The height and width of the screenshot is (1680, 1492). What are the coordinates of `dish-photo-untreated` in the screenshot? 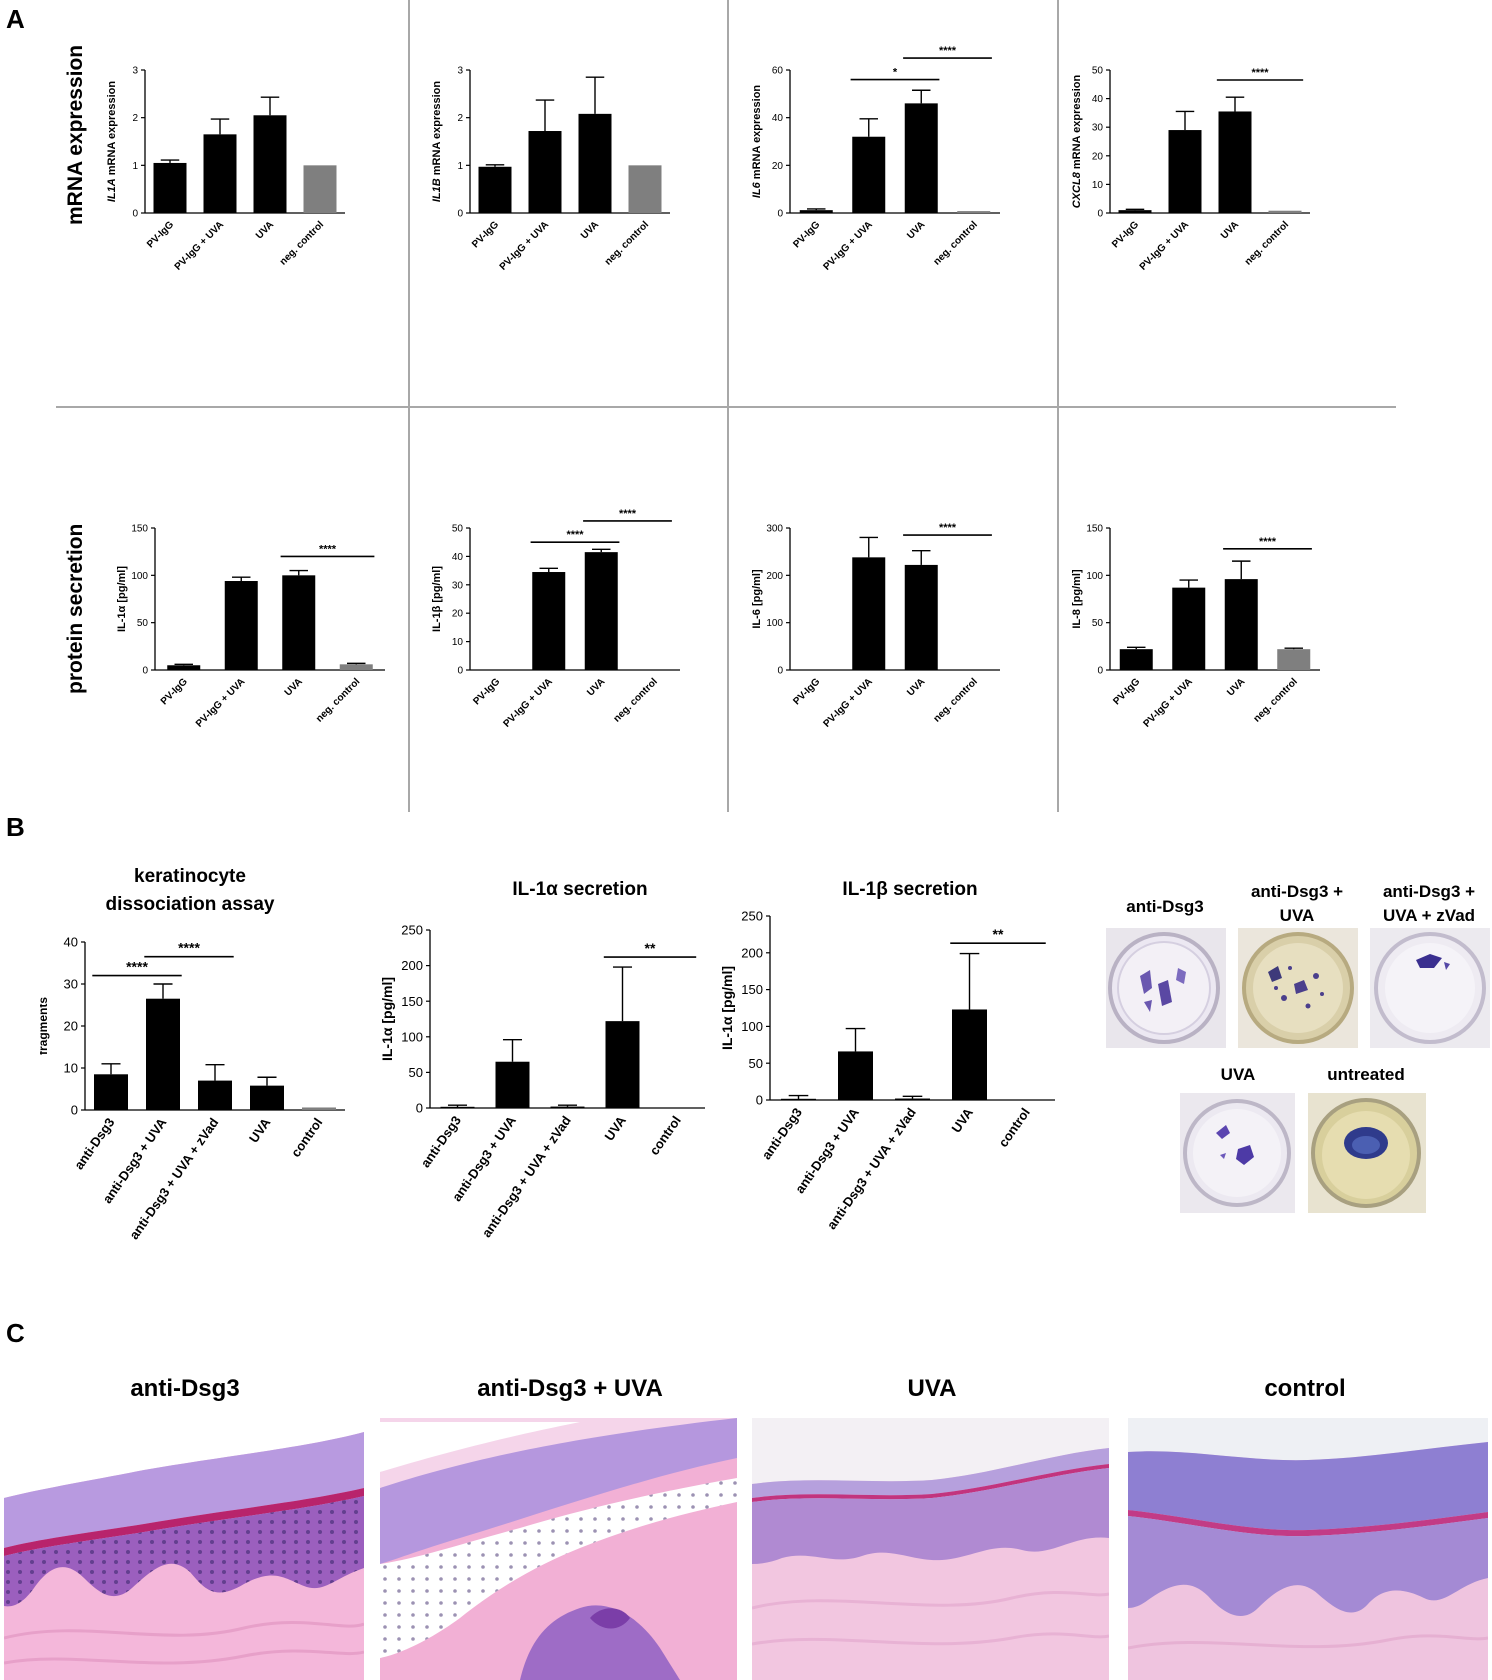 It's located at (1367, 1153).